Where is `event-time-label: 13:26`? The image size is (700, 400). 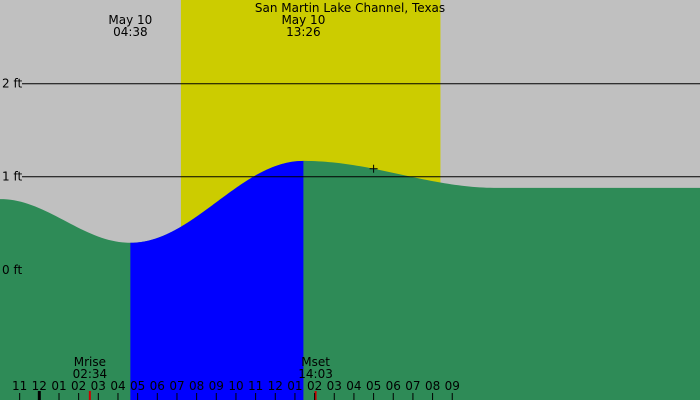 event-time-label: 13:26 is located at coordinates (303, 32).